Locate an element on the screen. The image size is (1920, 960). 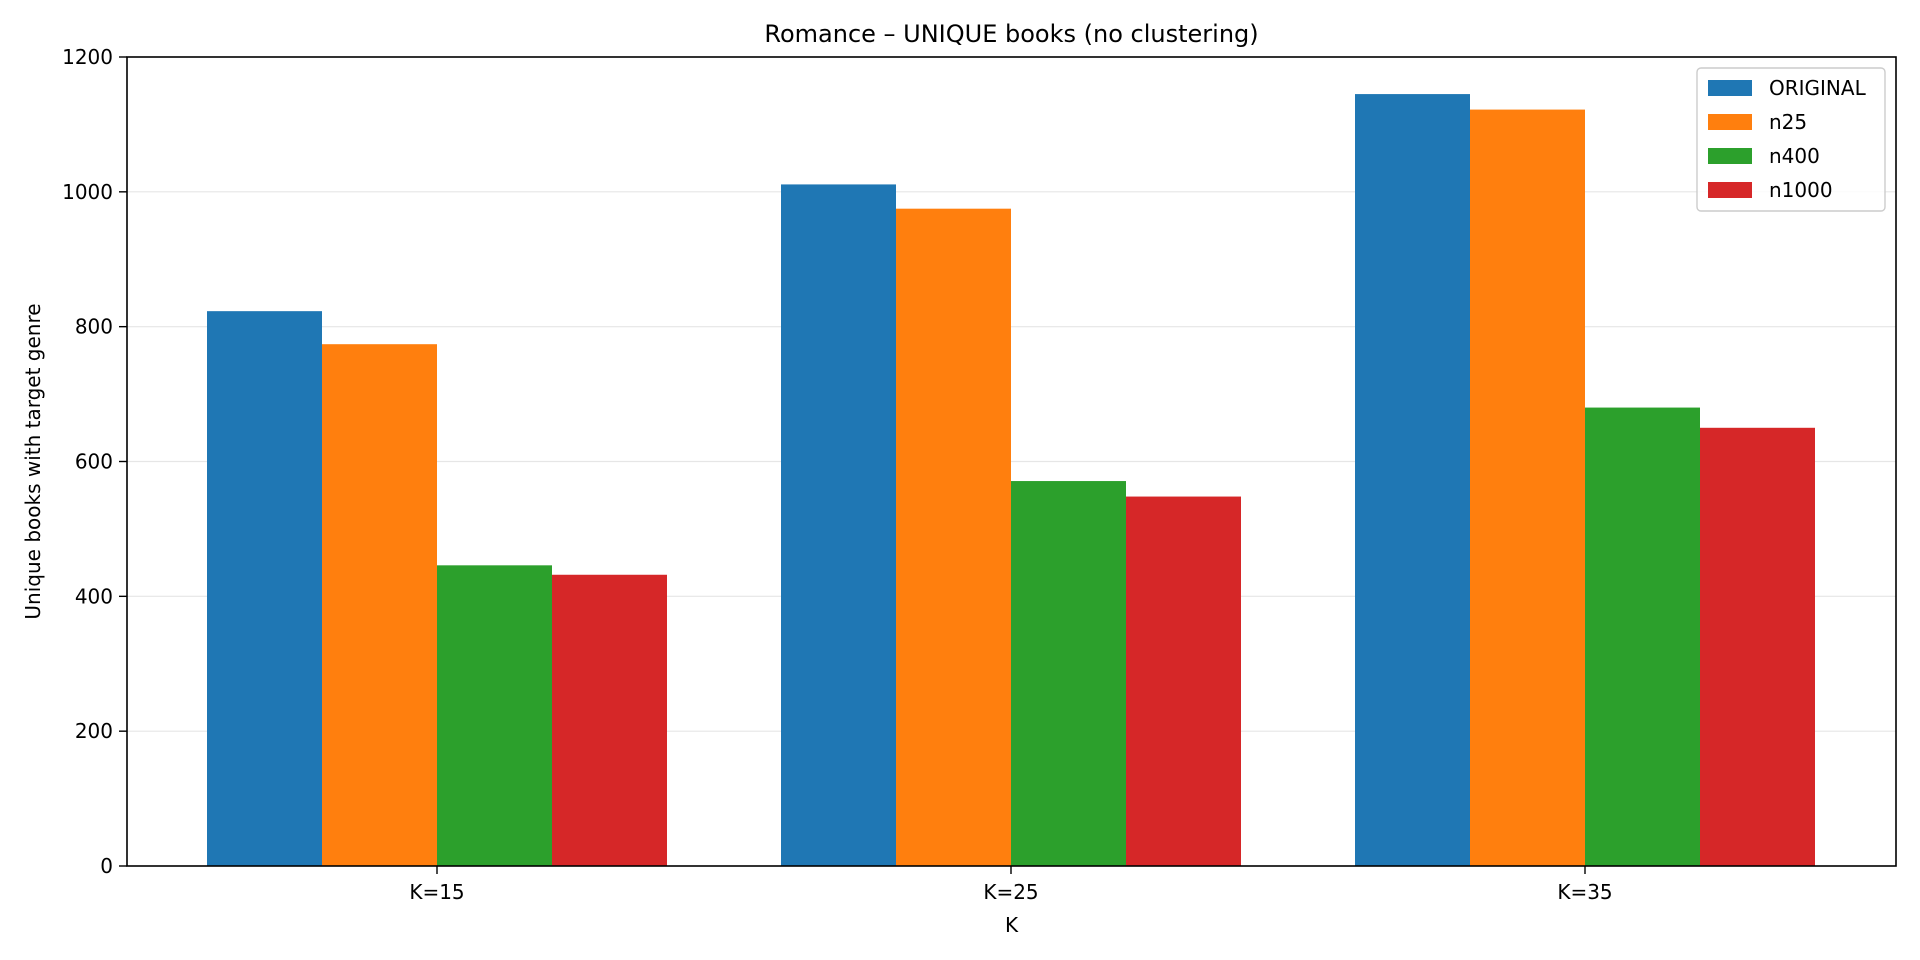
y-axis-title: Unique books with target genre is located at coordinates (33, 461).